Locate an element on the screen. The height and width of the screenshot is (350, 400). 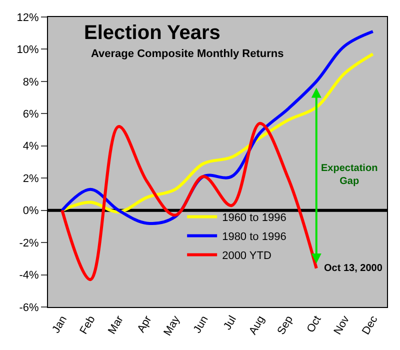
x-tick-label: Mar is located at coordinates (116, 325).